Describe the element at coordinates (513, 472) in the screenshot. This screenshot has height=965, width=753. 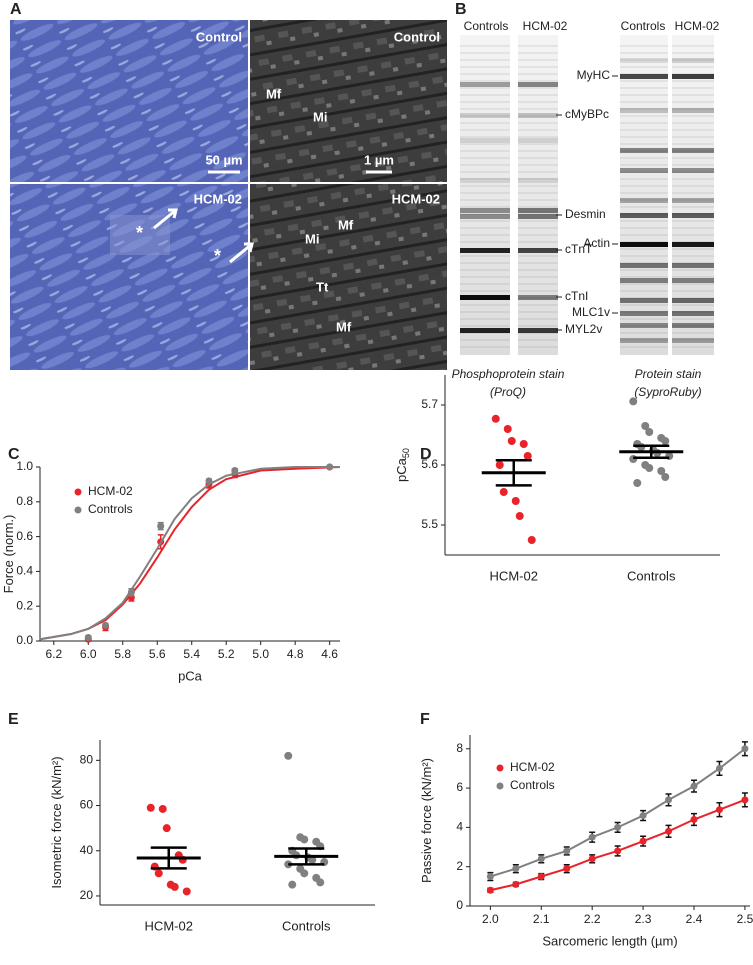
I see `sem-bar` at that location.